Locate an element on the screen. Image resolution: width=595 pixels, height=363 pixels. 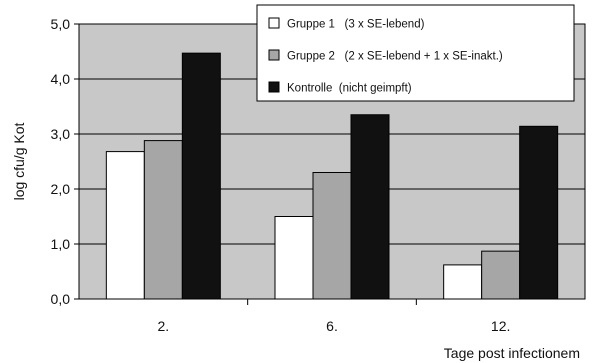
y-tick-label: 1,0 is located at coordinates (61, 244).